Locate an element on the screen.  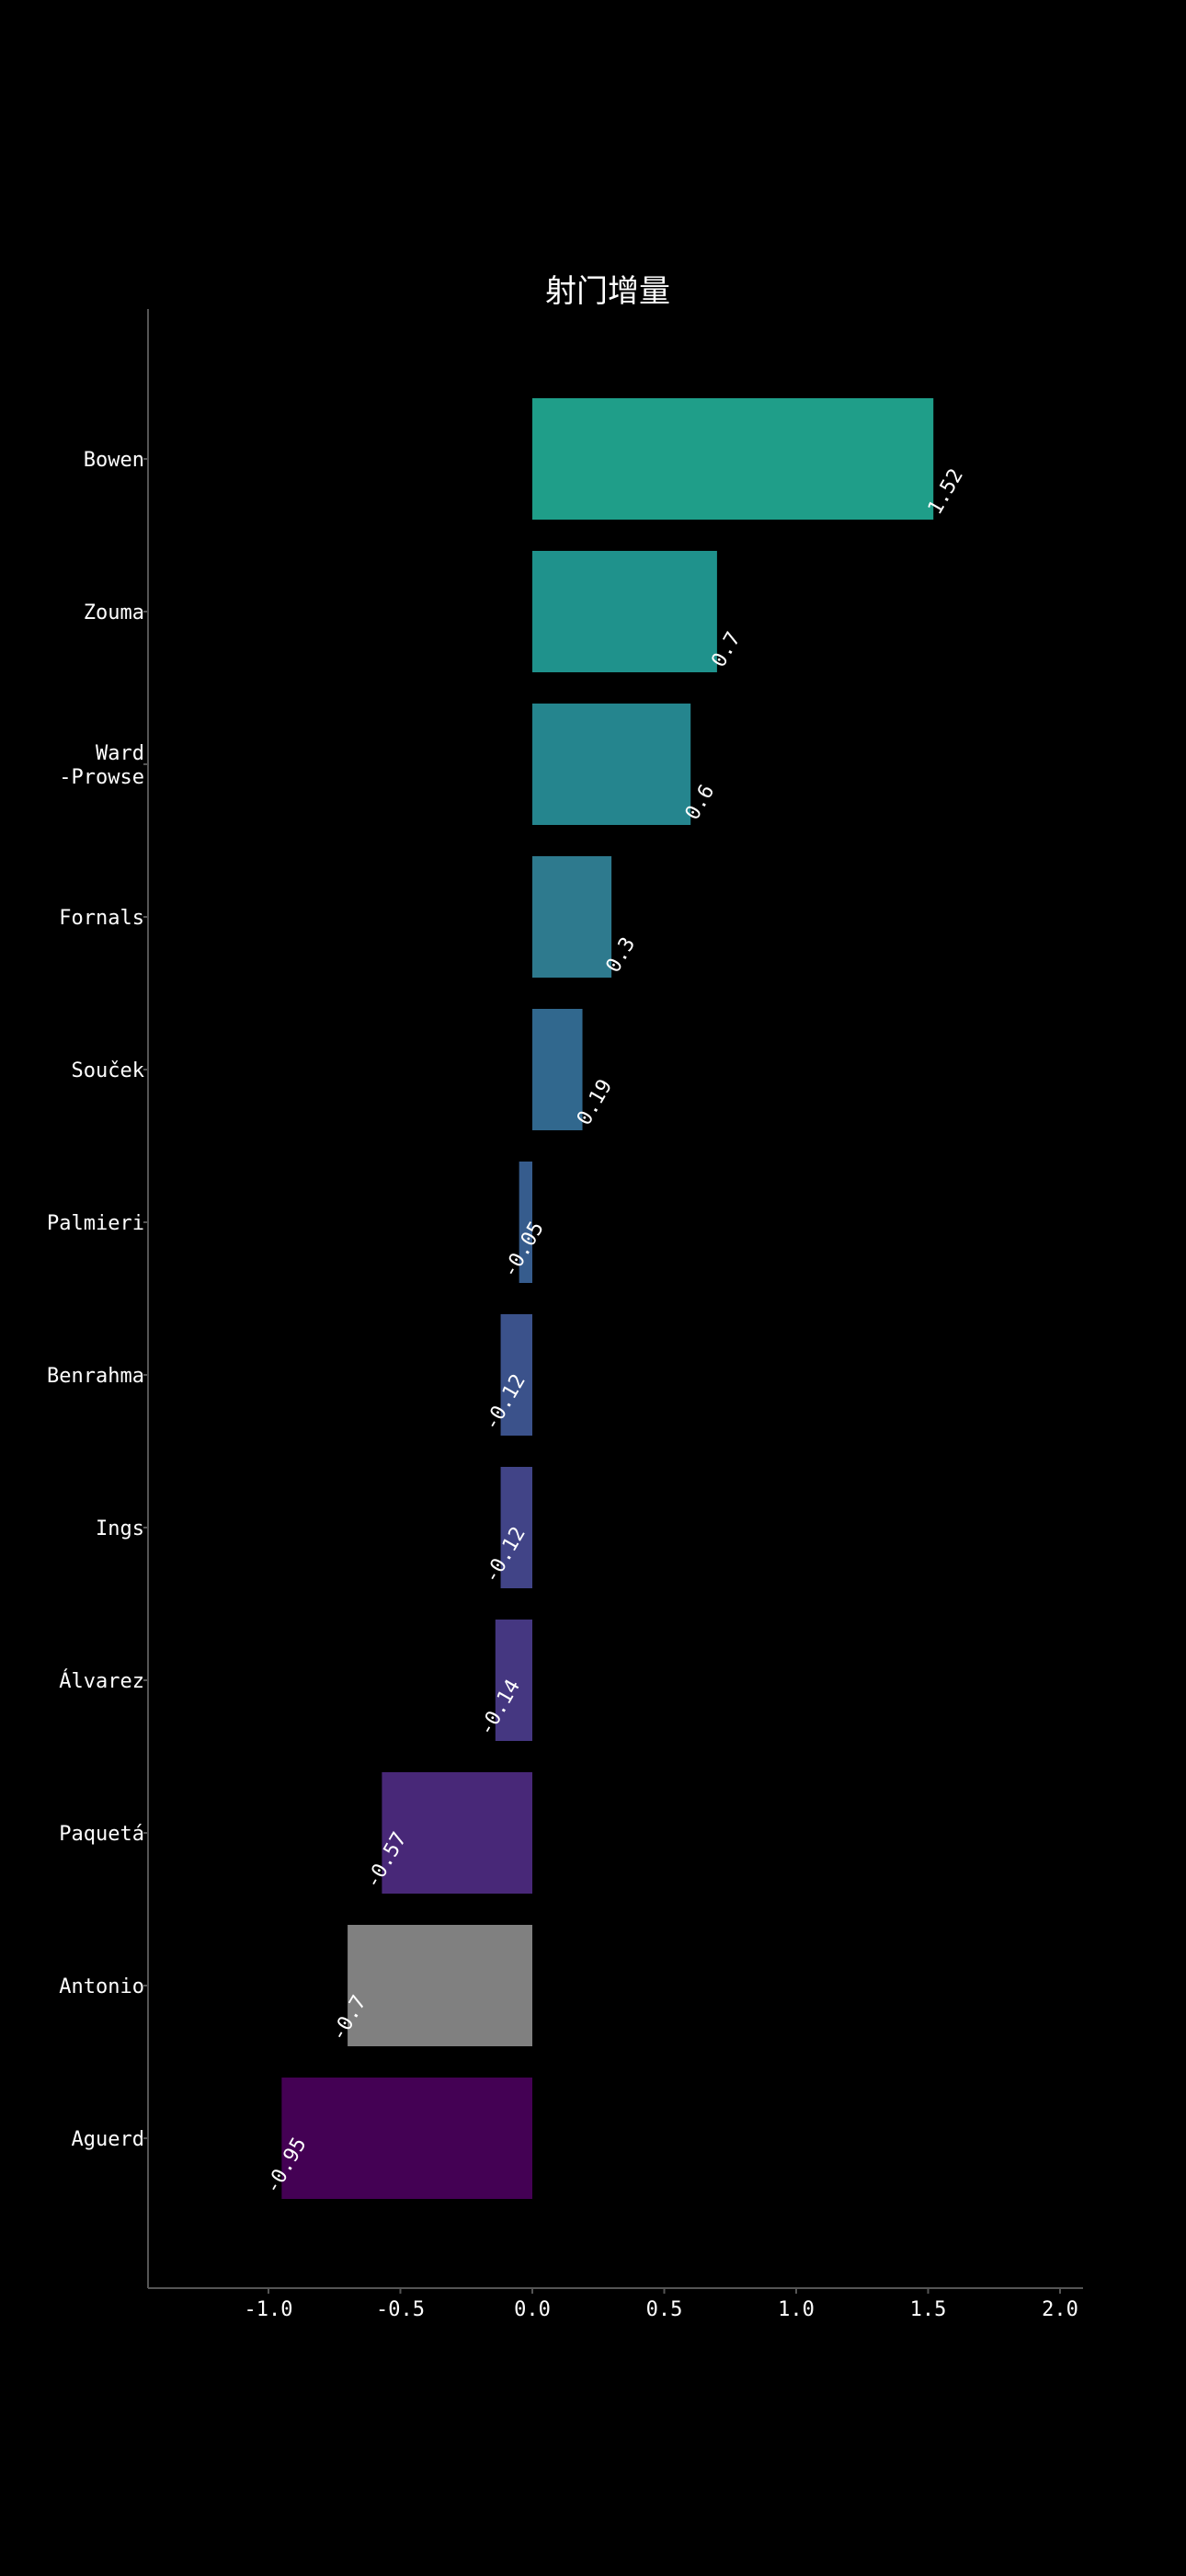
category-label: Antonio is located at coordinates (101, 1987).